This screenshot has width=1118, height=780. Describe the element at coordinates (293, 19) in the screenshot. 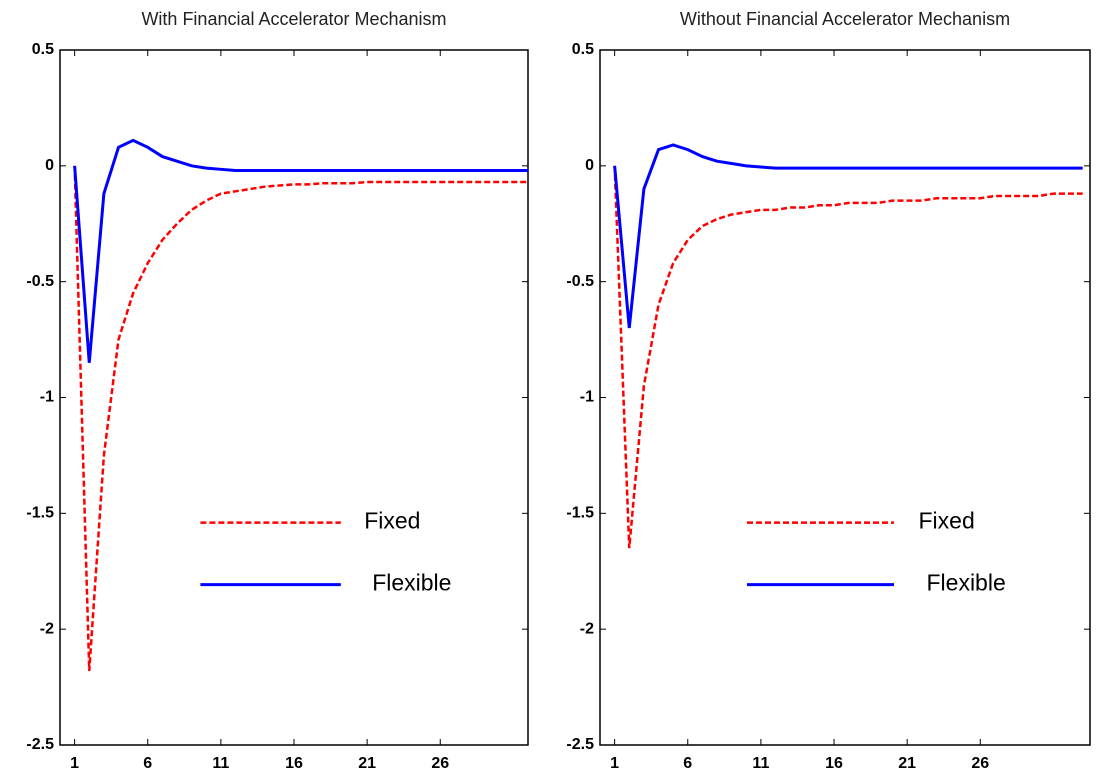

I see `chart-title: With Financial Accelerator Mechanism` at that location.